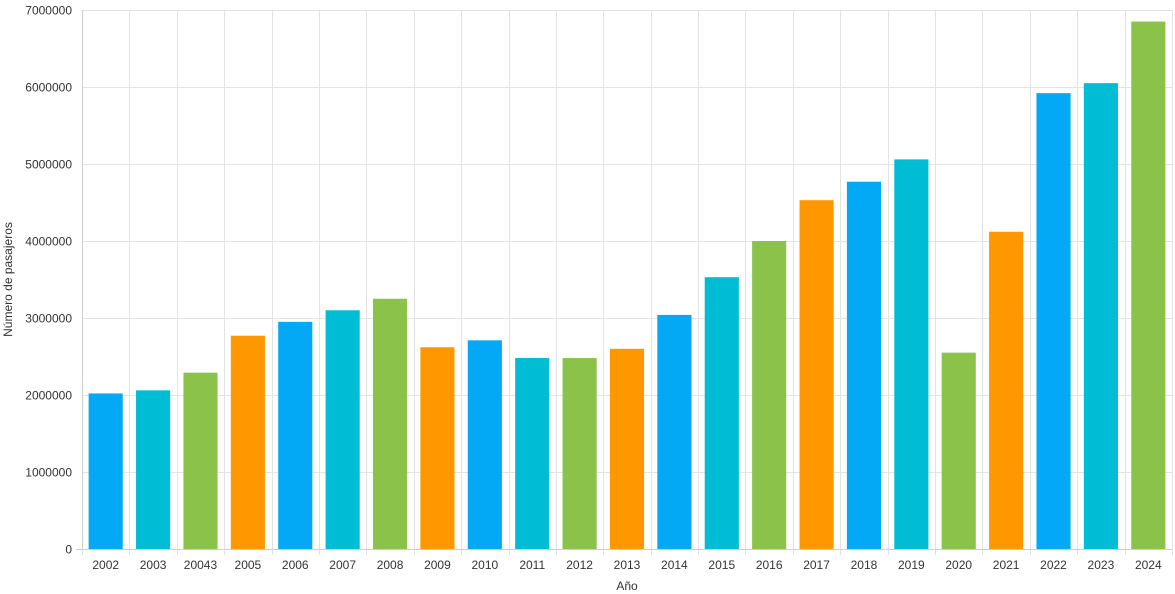 The image size is (1175, 594). What do you see at coordinates (721, 565) in the screenshot?
I see `x-tick-label: 2015` at bounding box center [721, 565].